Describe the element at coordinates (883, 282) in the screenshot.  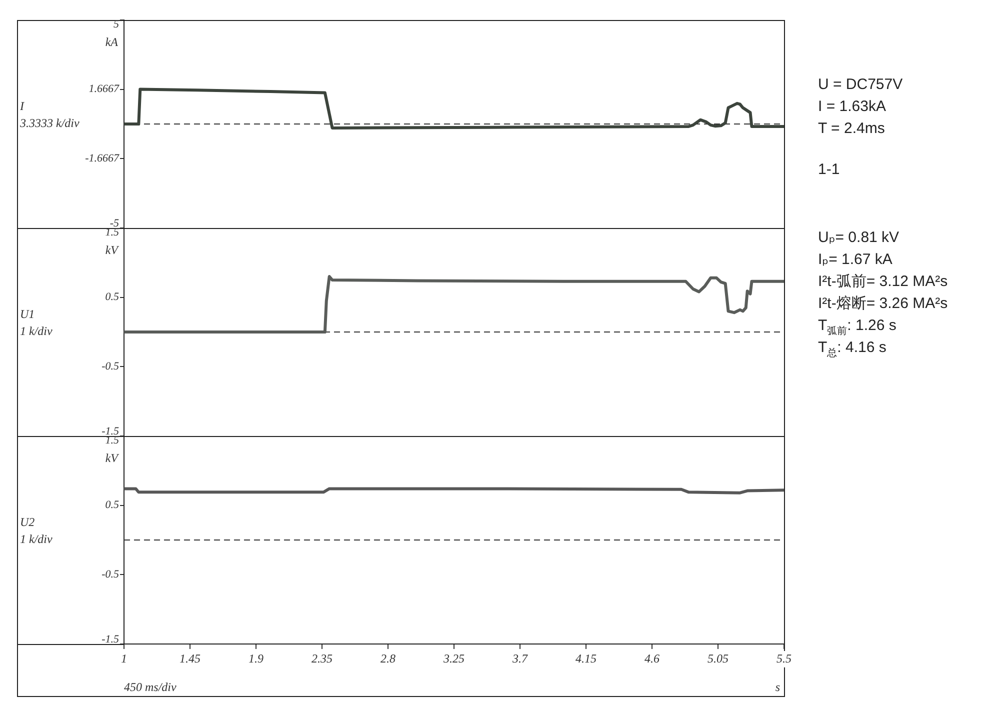
I see `text: I²t-弧前= 3.12 MA²s` at that location.